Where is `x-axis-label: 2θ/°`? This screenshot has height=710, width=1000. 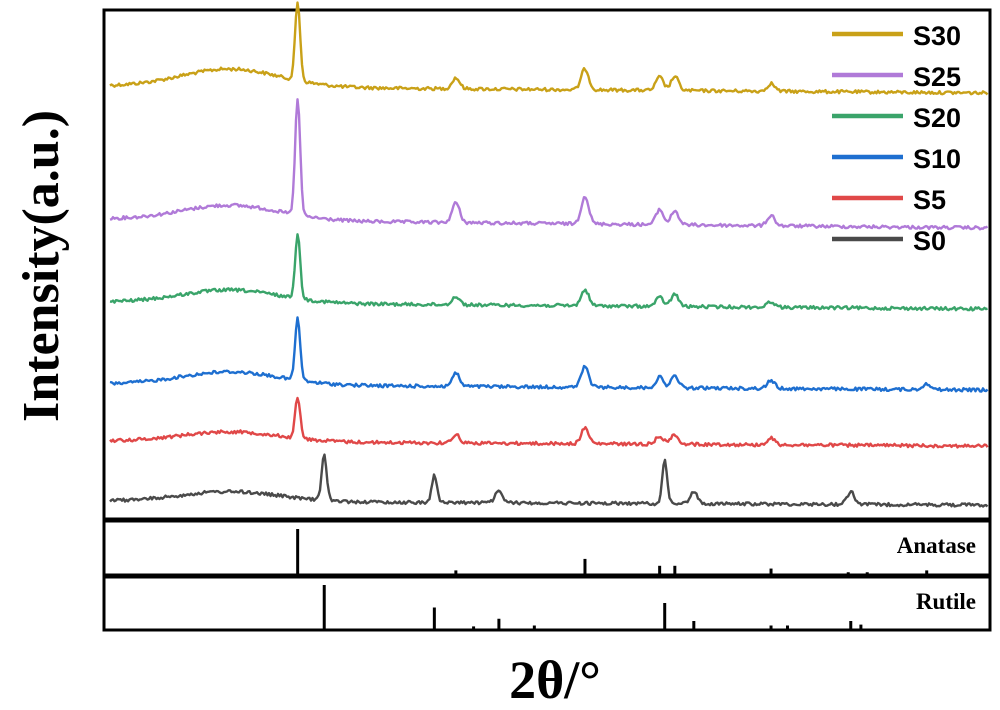 x-axis-label: 2θ/° is located at coordinates (555, 680).